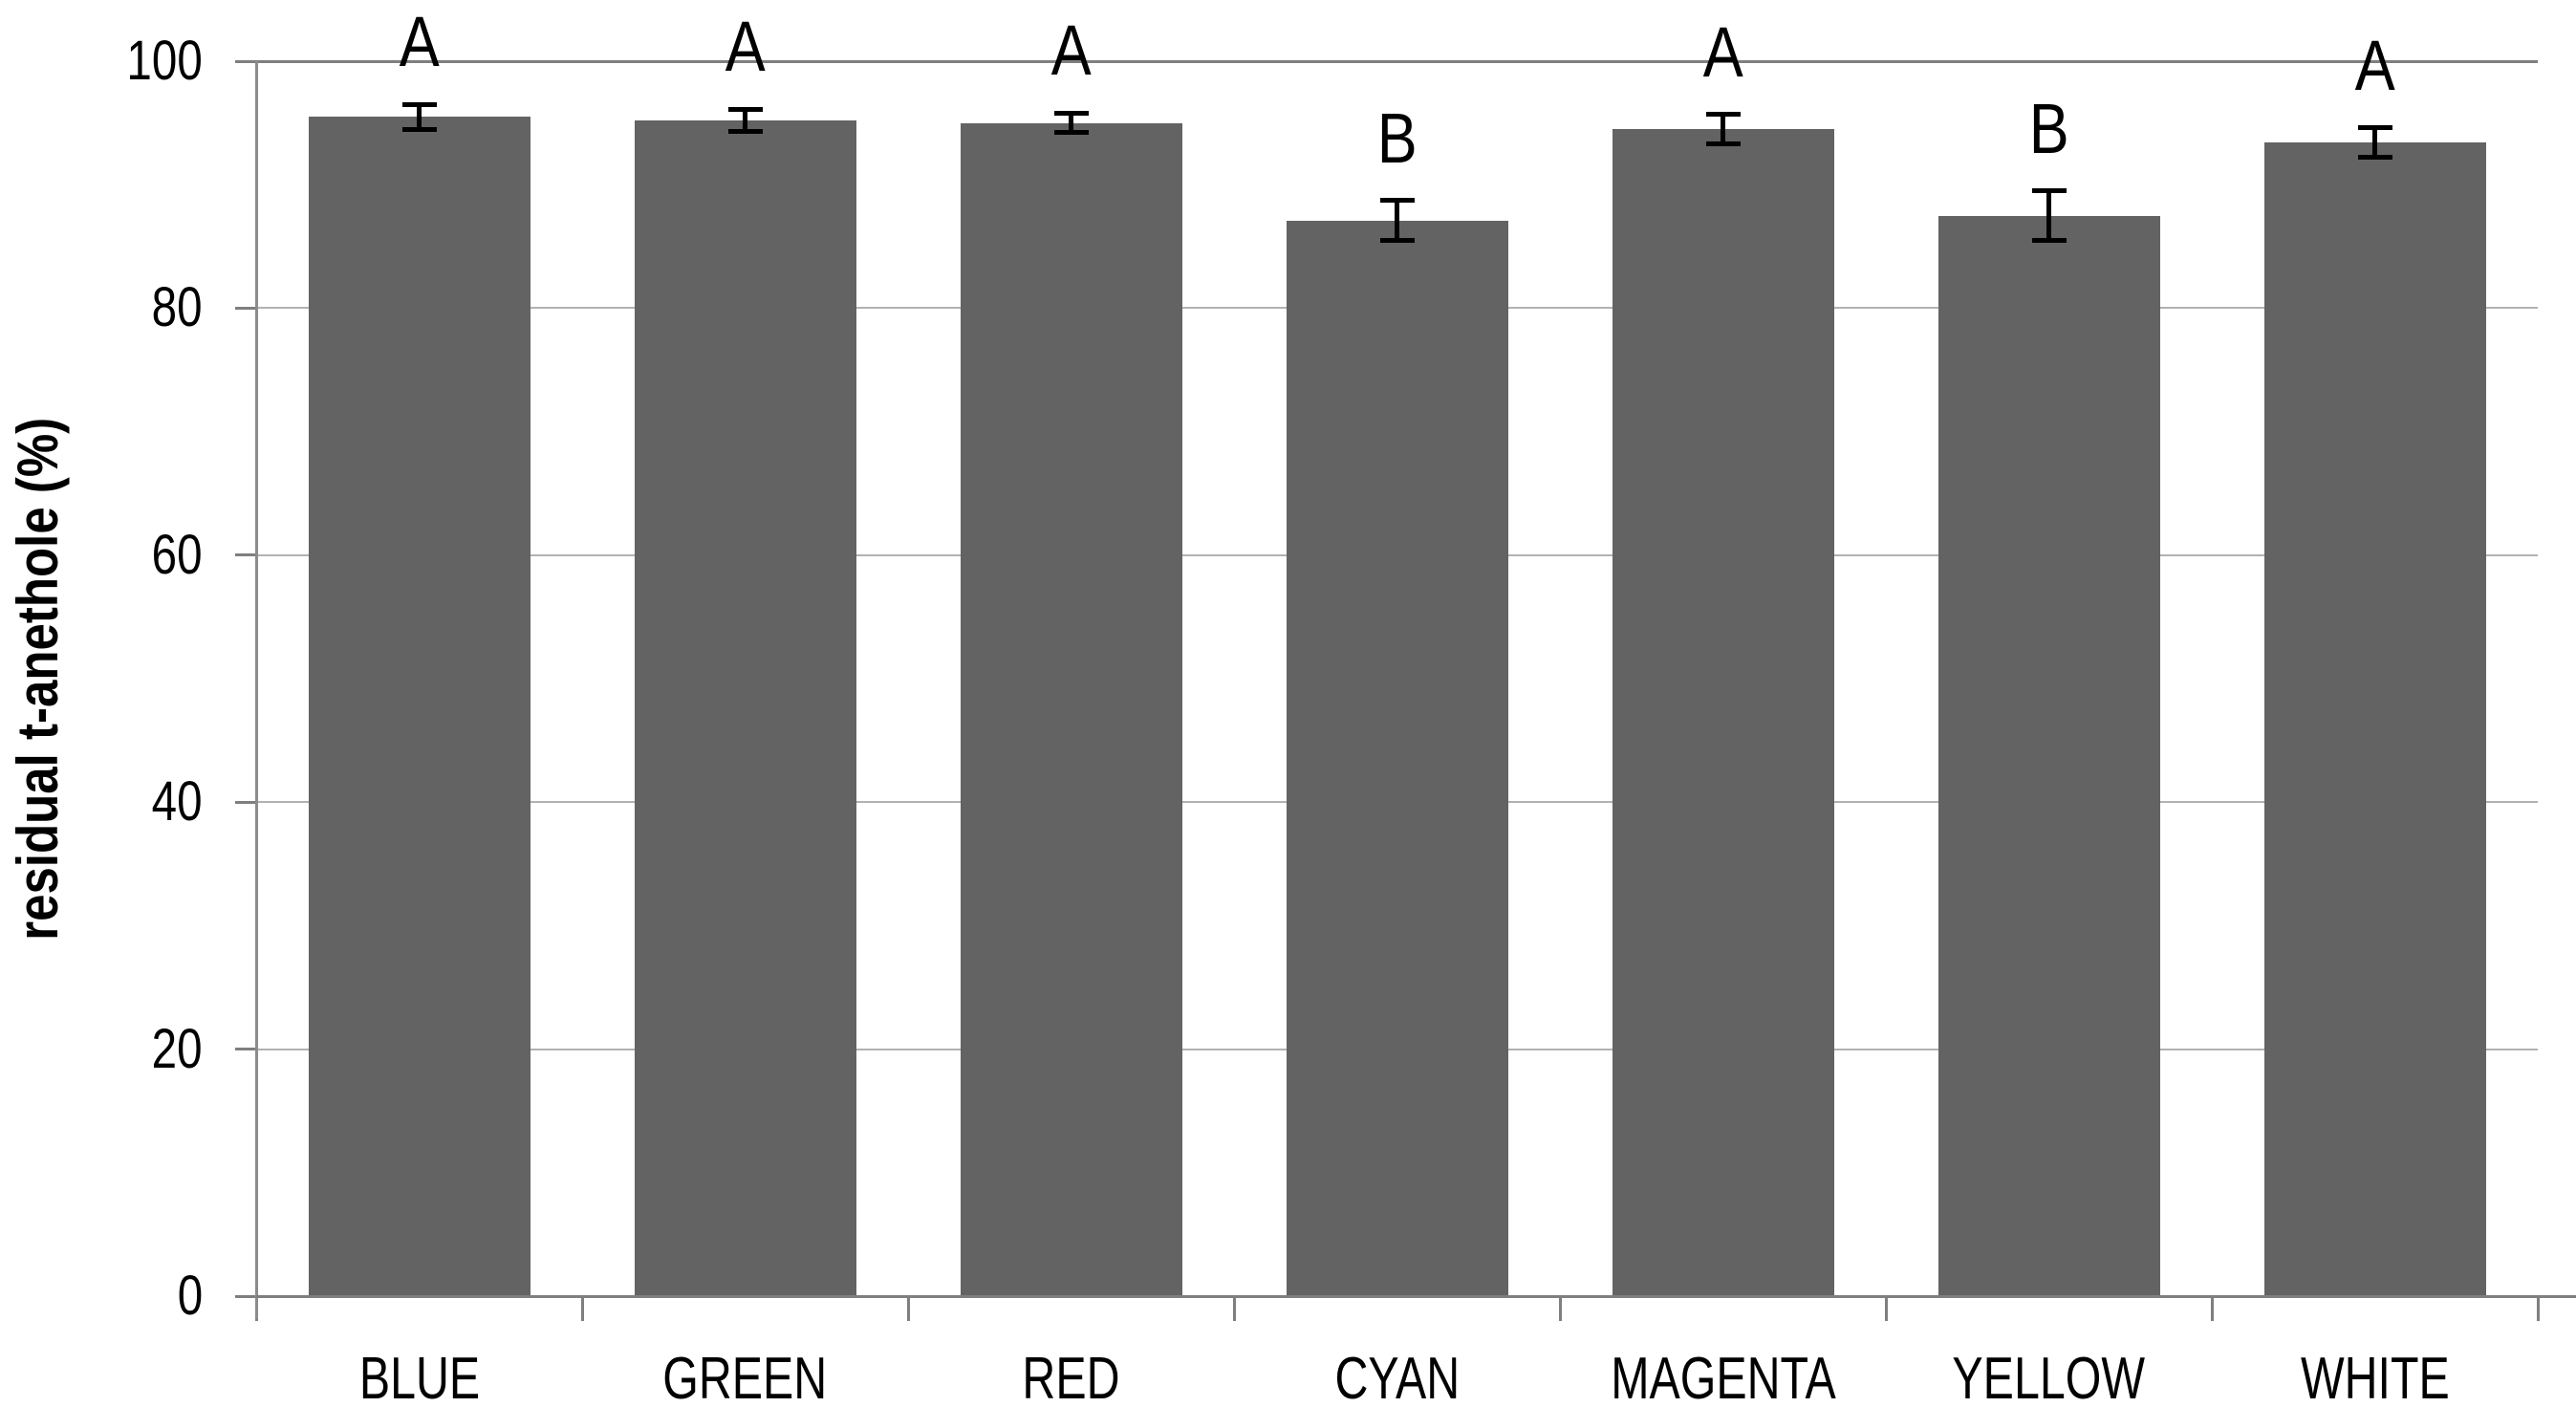 This screenshot has width=2576, height=1407. I want to click on x-tick-label-blue: BLUE, so click(419, 1377).